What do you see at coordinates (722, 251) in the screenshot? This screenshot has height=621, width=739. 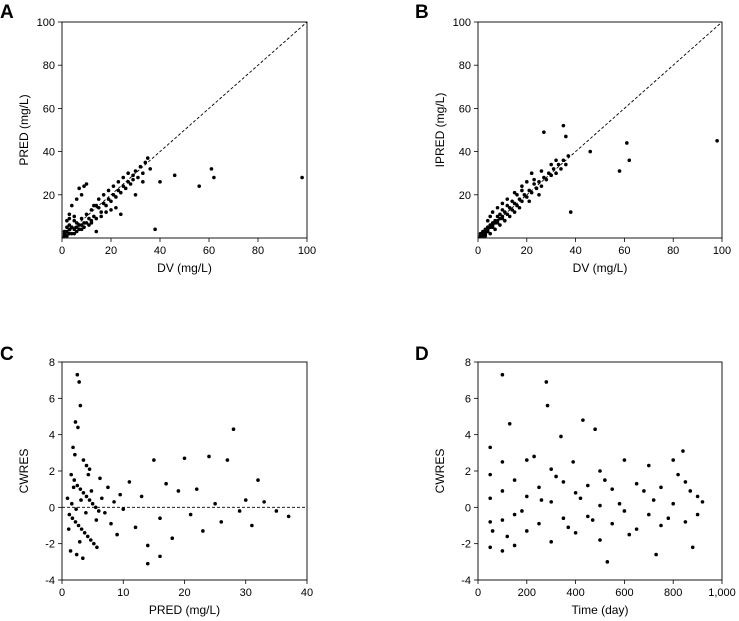 I see `x-tick-label: 100` at bounding box center [722, 251].